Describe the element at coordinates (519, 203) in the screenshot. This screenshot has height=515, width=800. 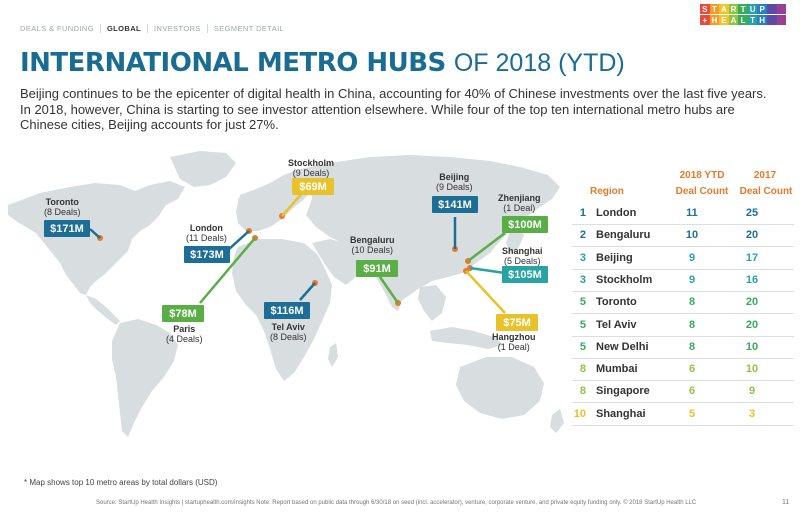
I see `label-zhenjiang: Zhenjiang (1 Deal)` at that location.